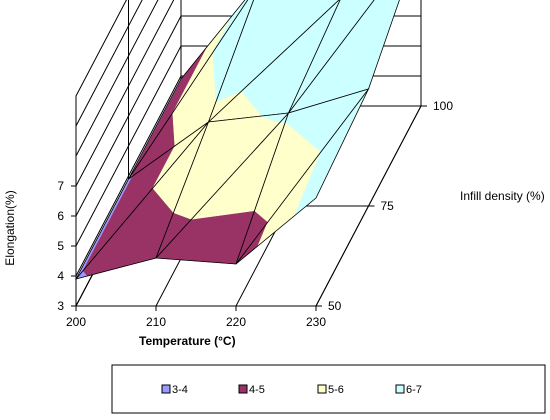 This screenshot has width=550, height=420. What do you see at coordinates (60, 216) in the screenshot?
I see `z-tick-label: 6` at bounding box center [60, 216].